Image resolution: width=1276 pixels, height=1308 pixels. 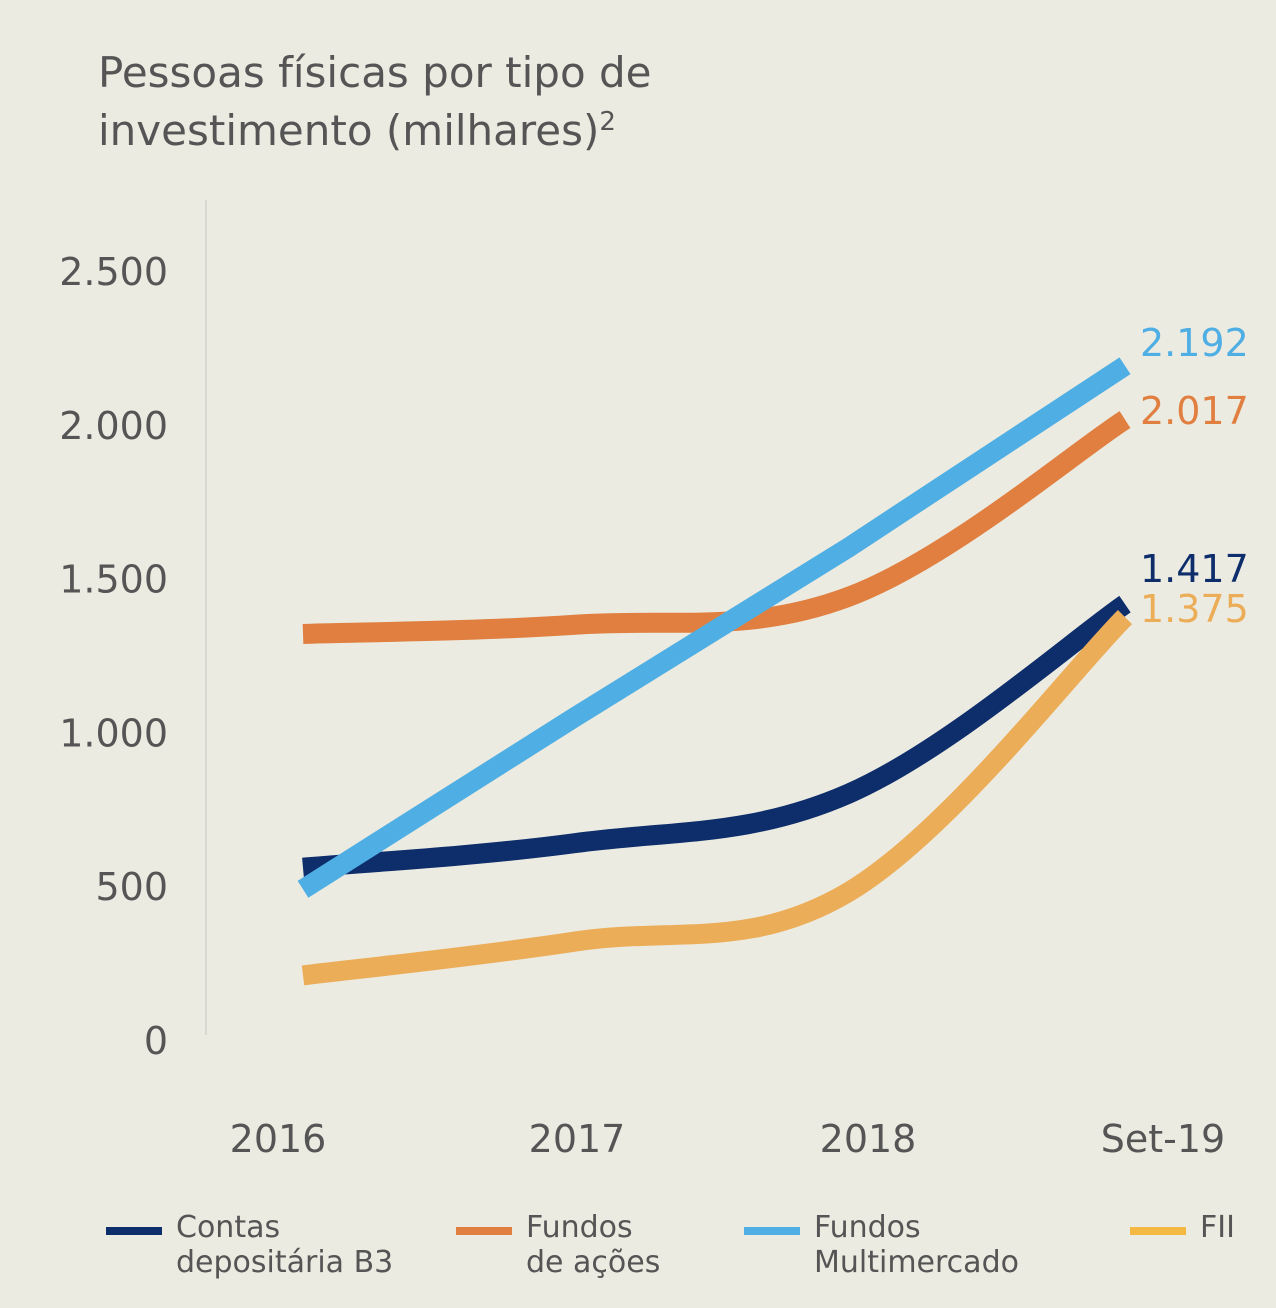 I want to click on y-tick-label: 0, so click(x=156, y=1041).